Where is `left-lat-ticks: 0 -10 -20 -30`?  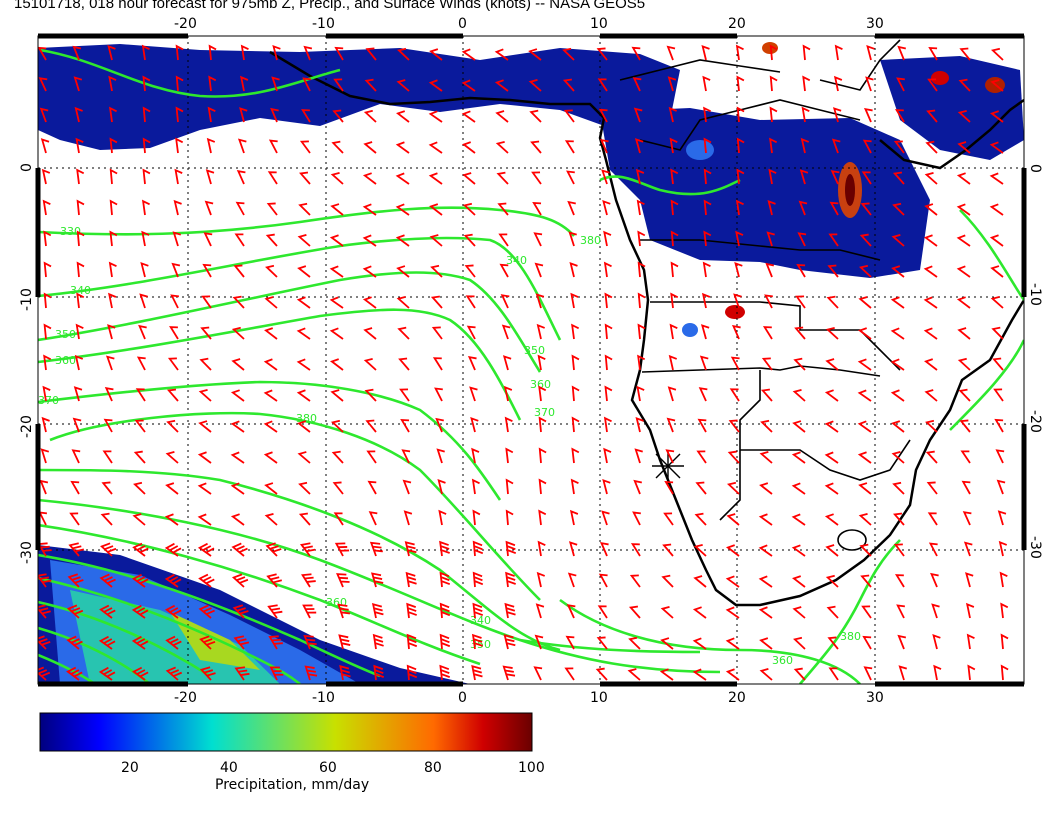 left-lat-ticks: 0 -10 -20 -30 is located at coordinates (27, 363).